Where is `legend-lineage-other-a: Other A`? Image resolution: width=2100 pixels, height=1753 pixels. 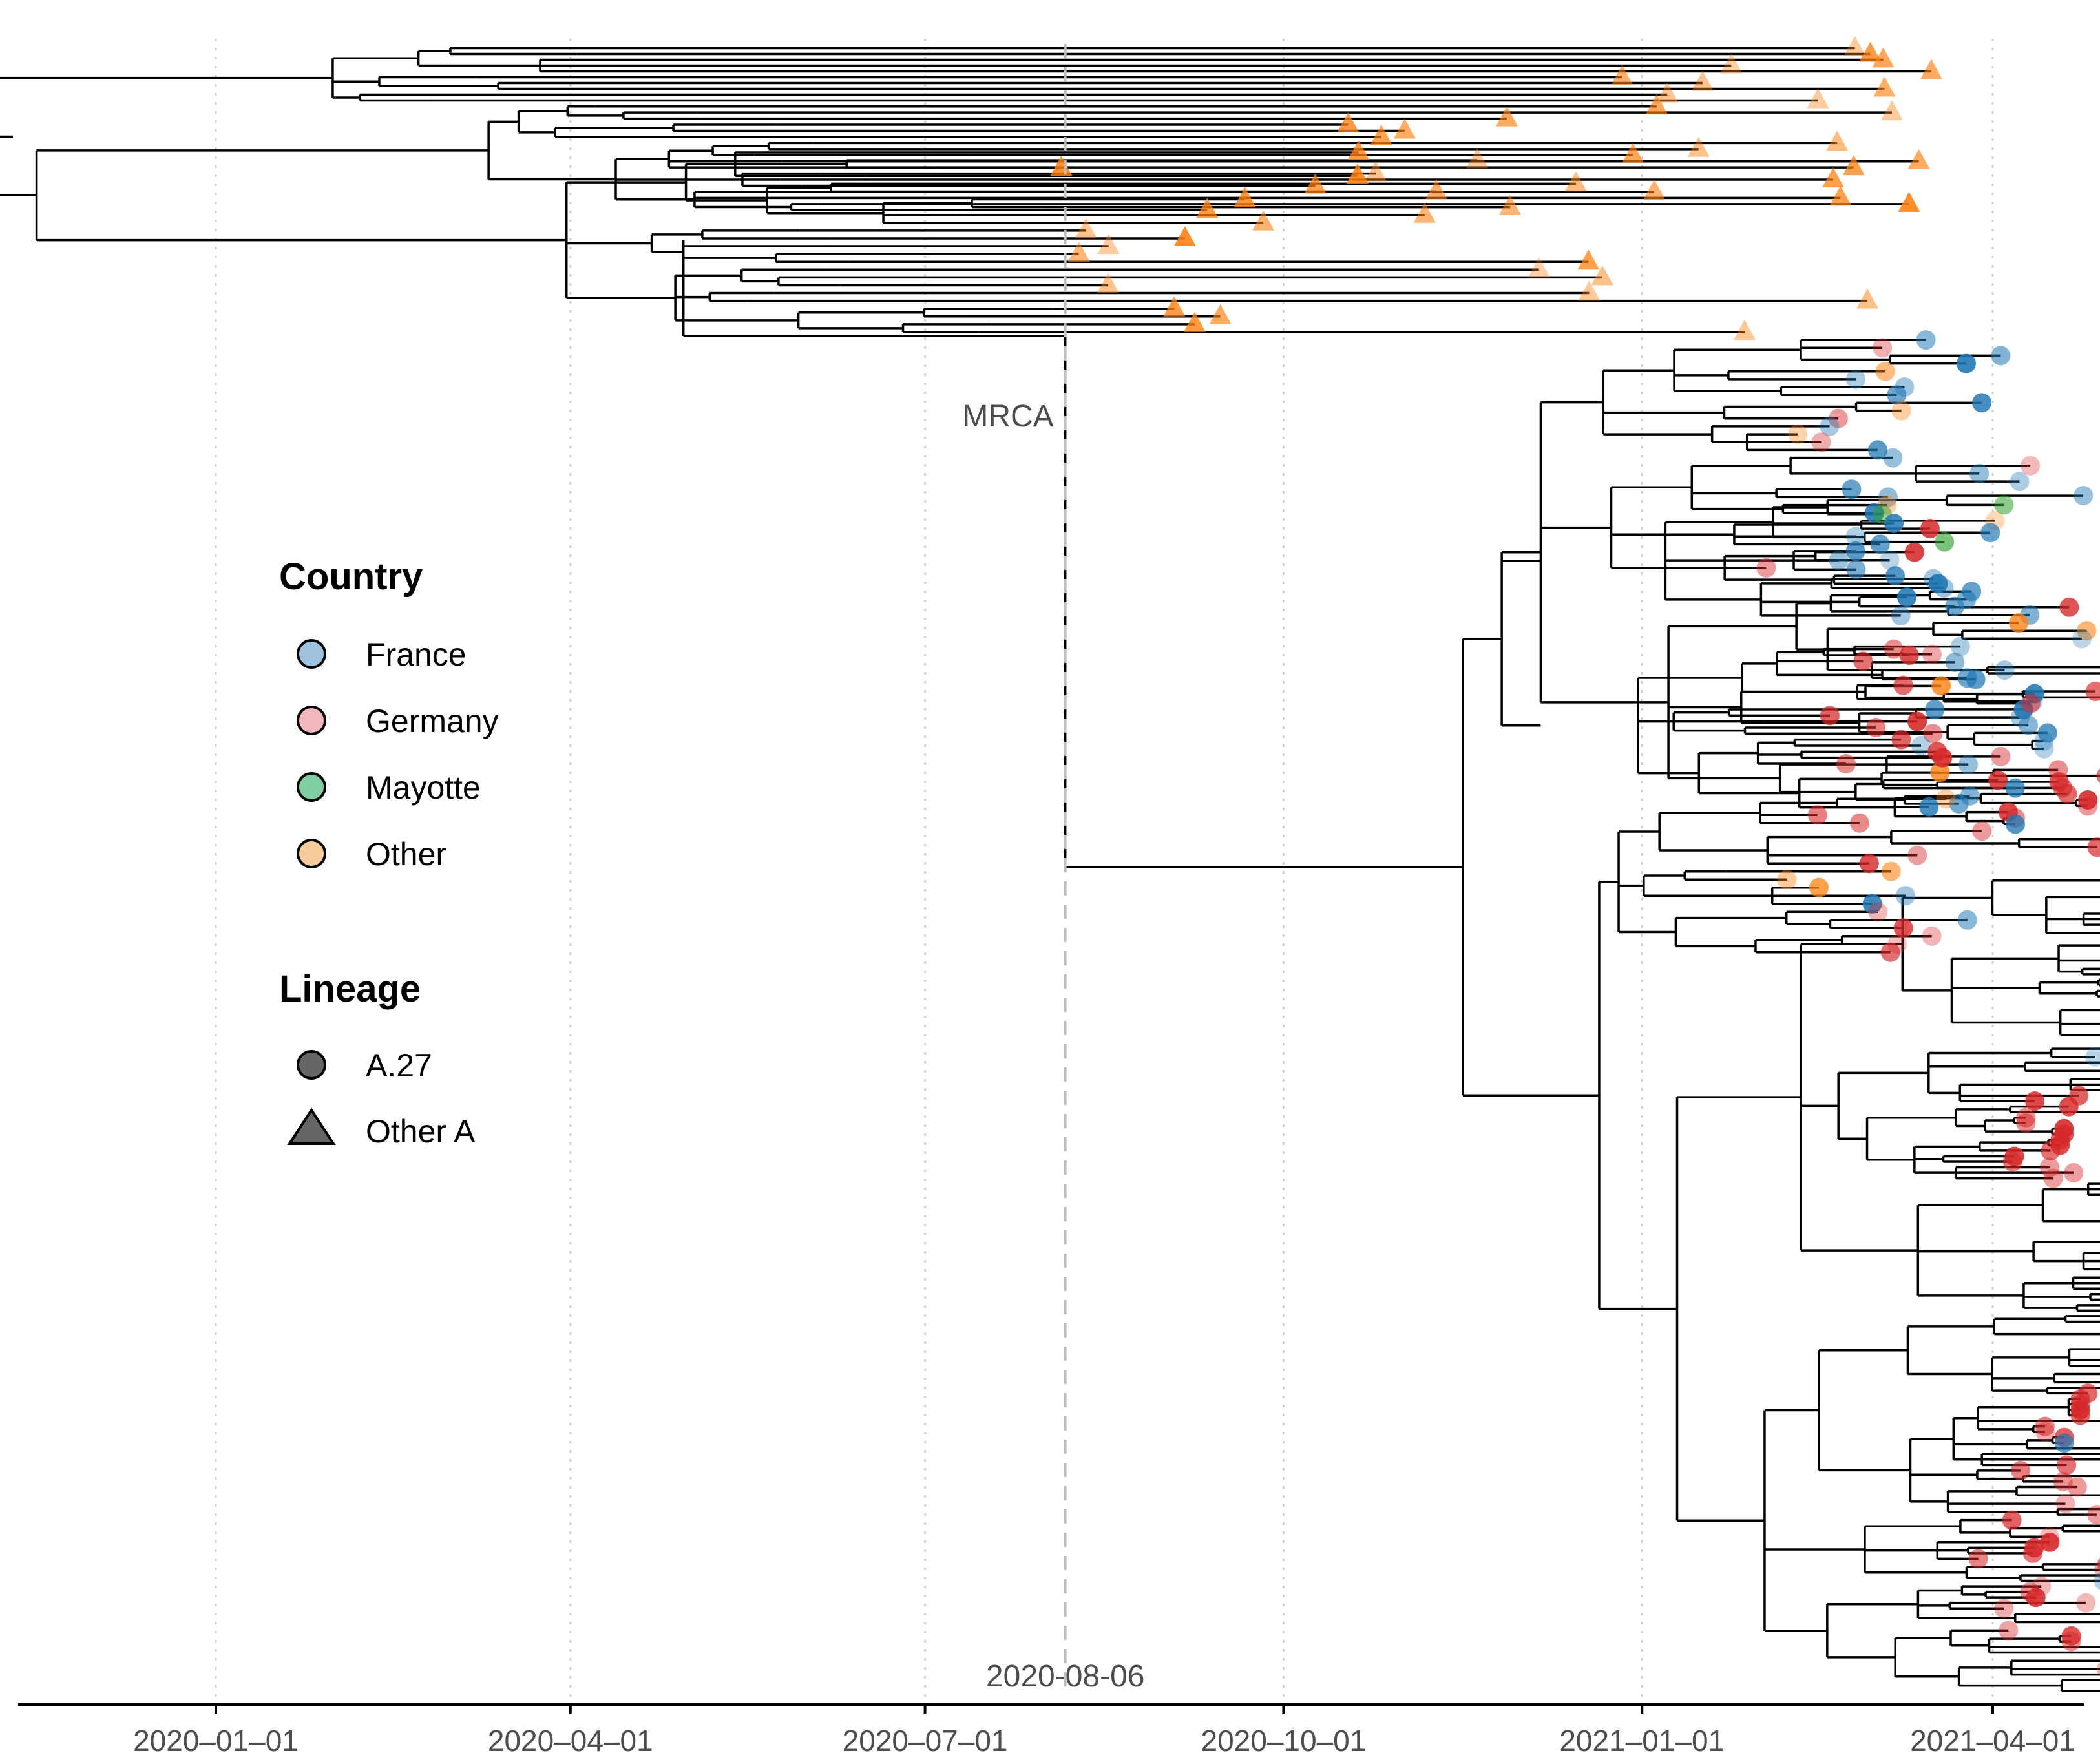
legend-lineage-other-a: Other A is located at coordinates (382, 1128).